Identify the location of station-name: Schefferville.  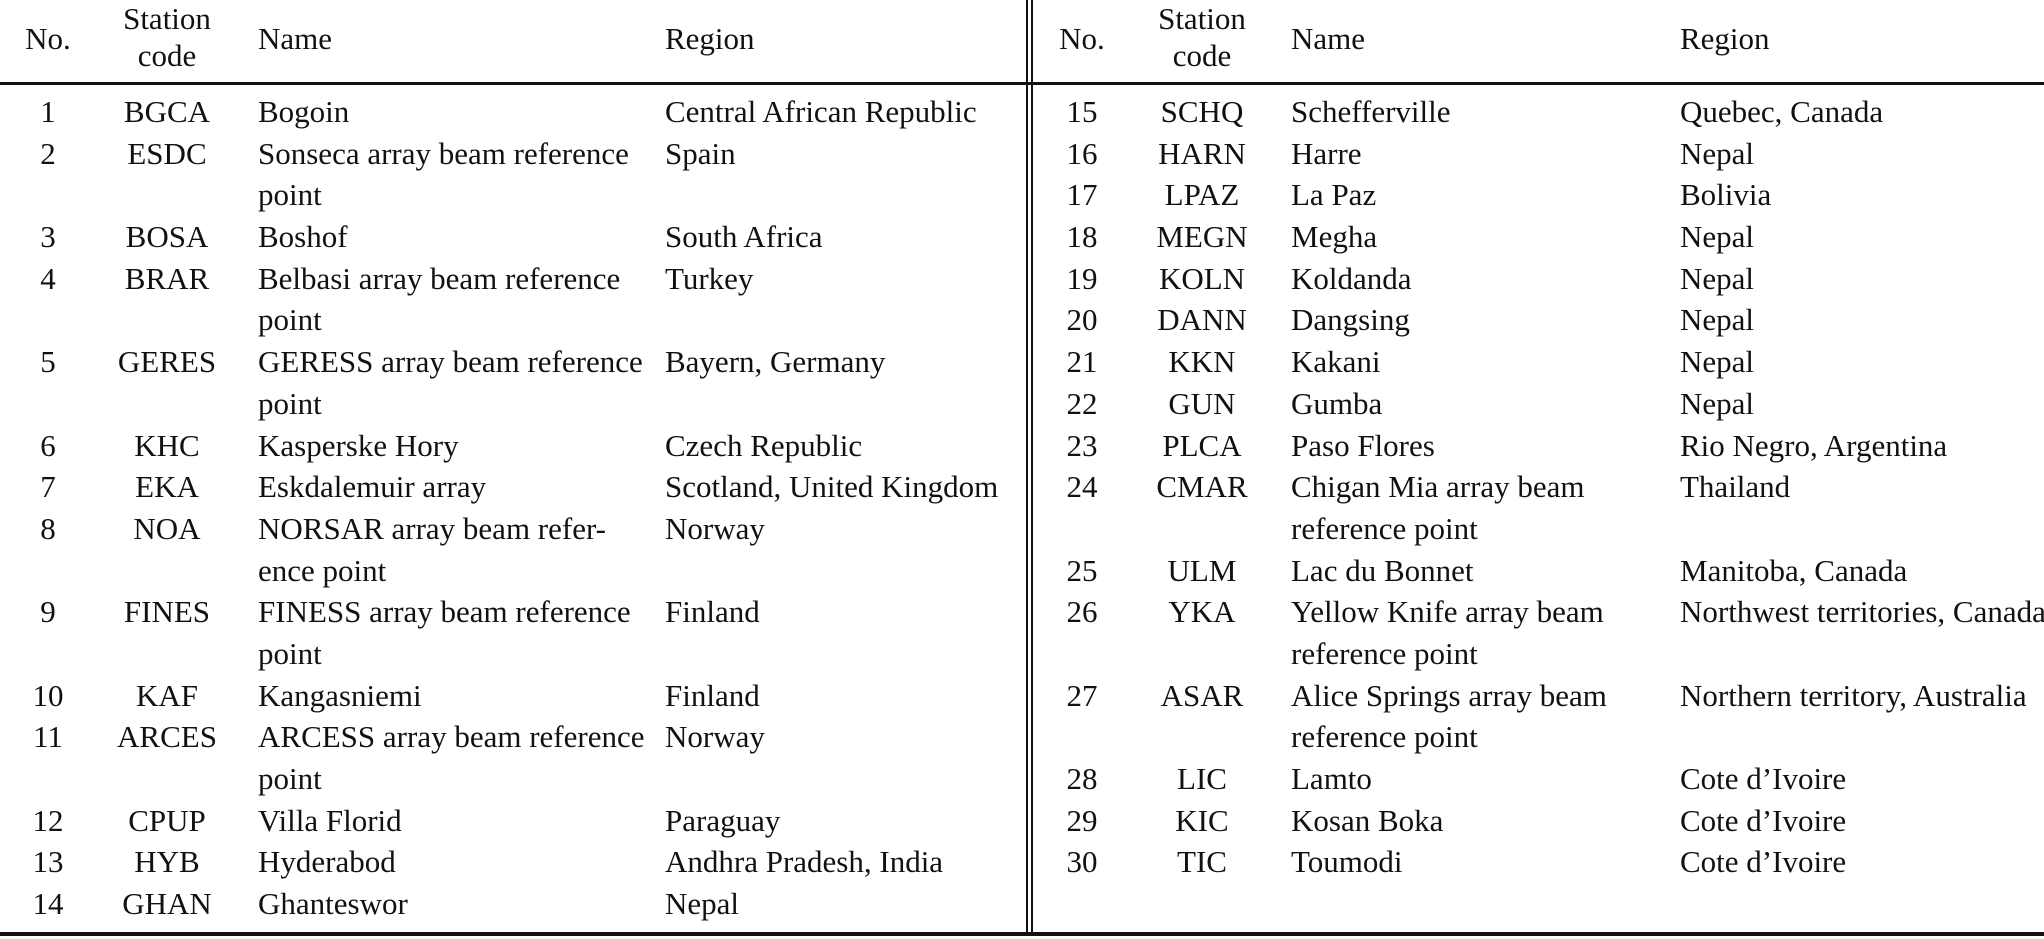
(1371, 112).